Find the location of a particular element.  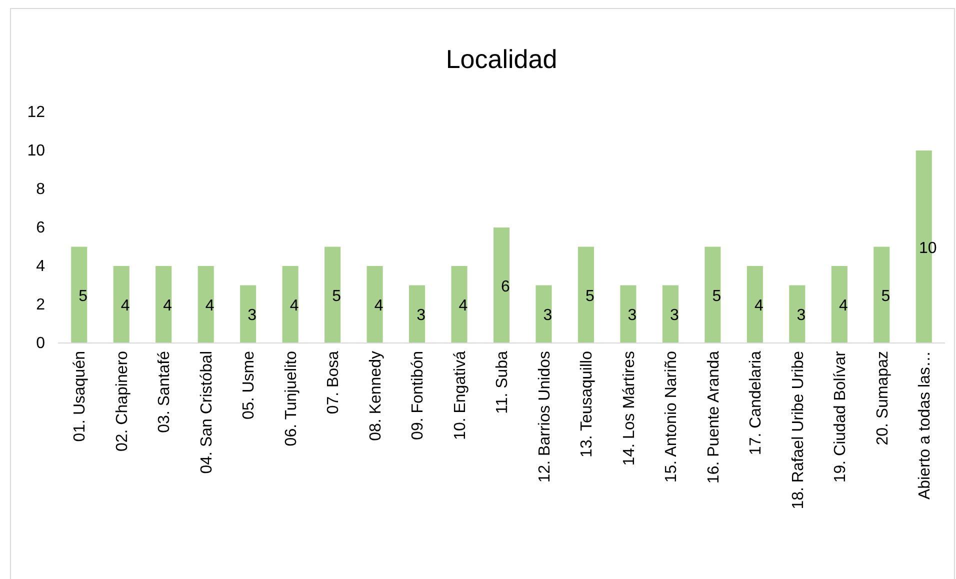

x-tick-label: 09. Fontibón is located at coordinates (418, 395).